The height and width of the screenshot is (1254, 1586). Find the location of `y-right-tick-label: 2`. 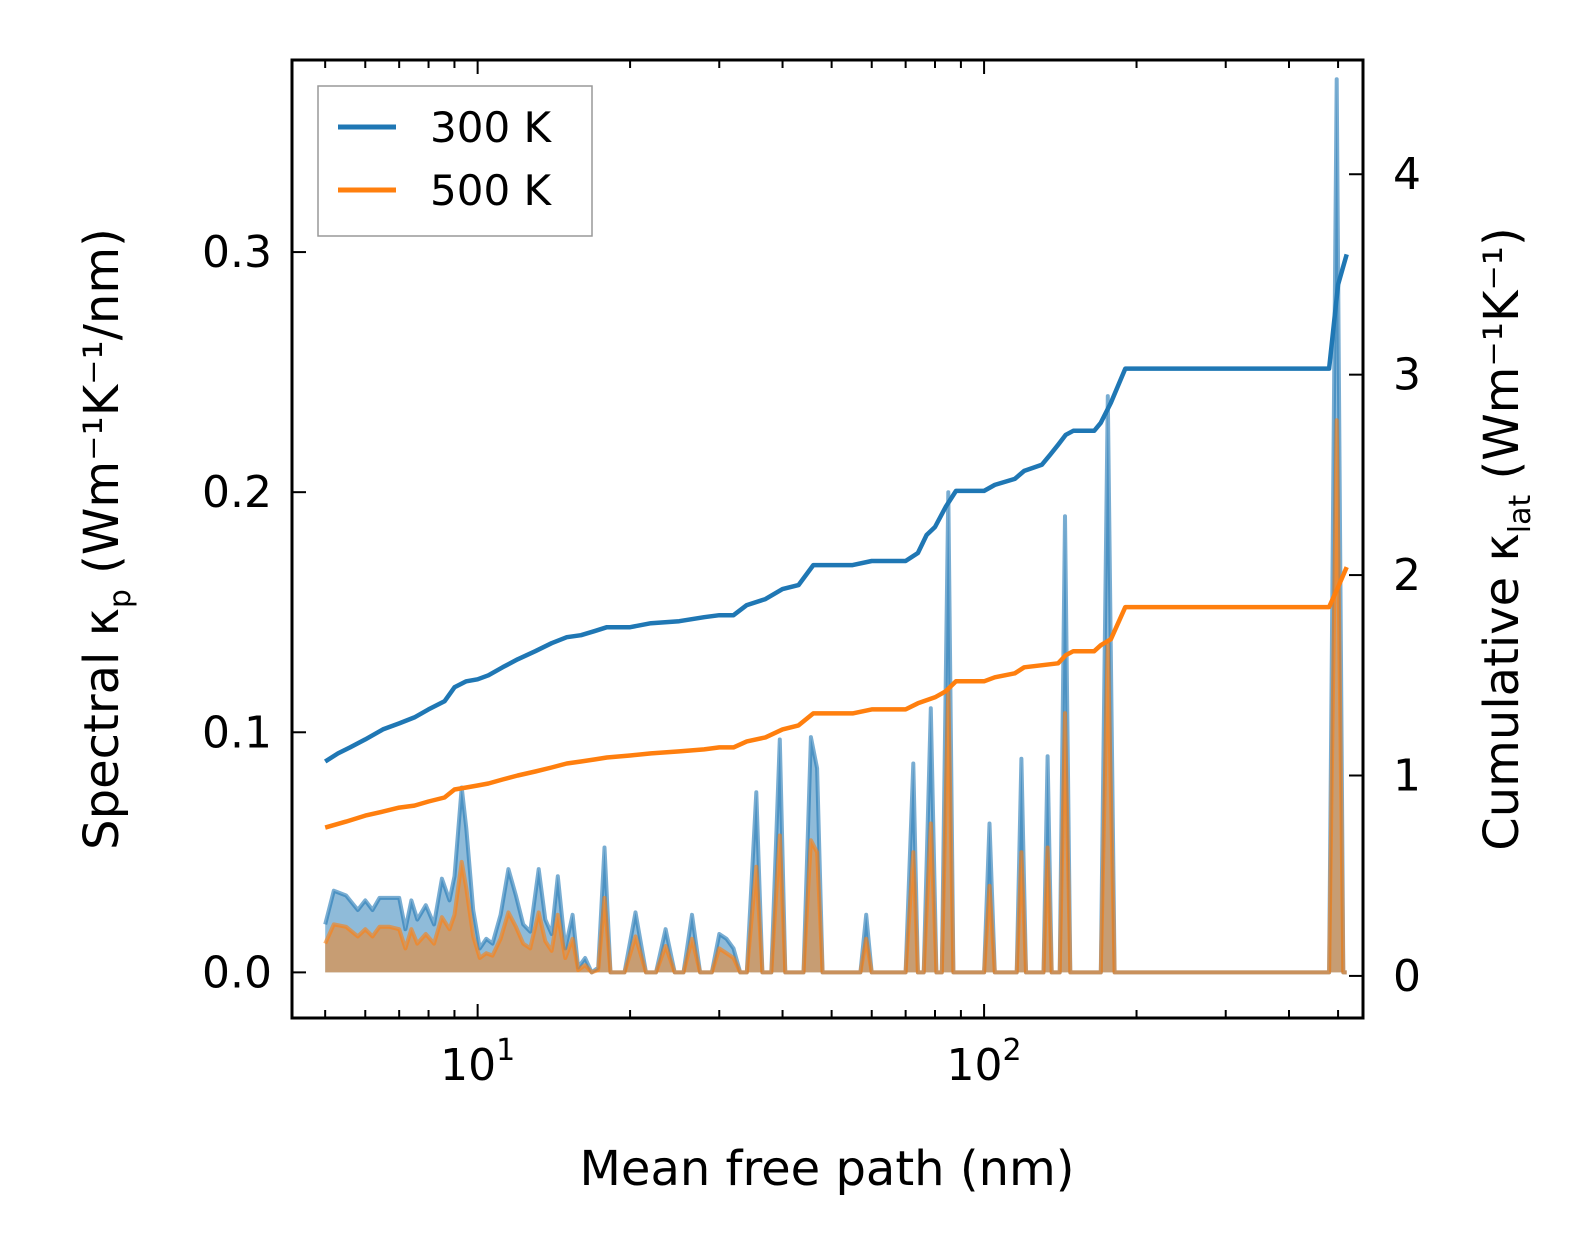

y-right-tick-label: 2 is located at coordinates (1407, 575).